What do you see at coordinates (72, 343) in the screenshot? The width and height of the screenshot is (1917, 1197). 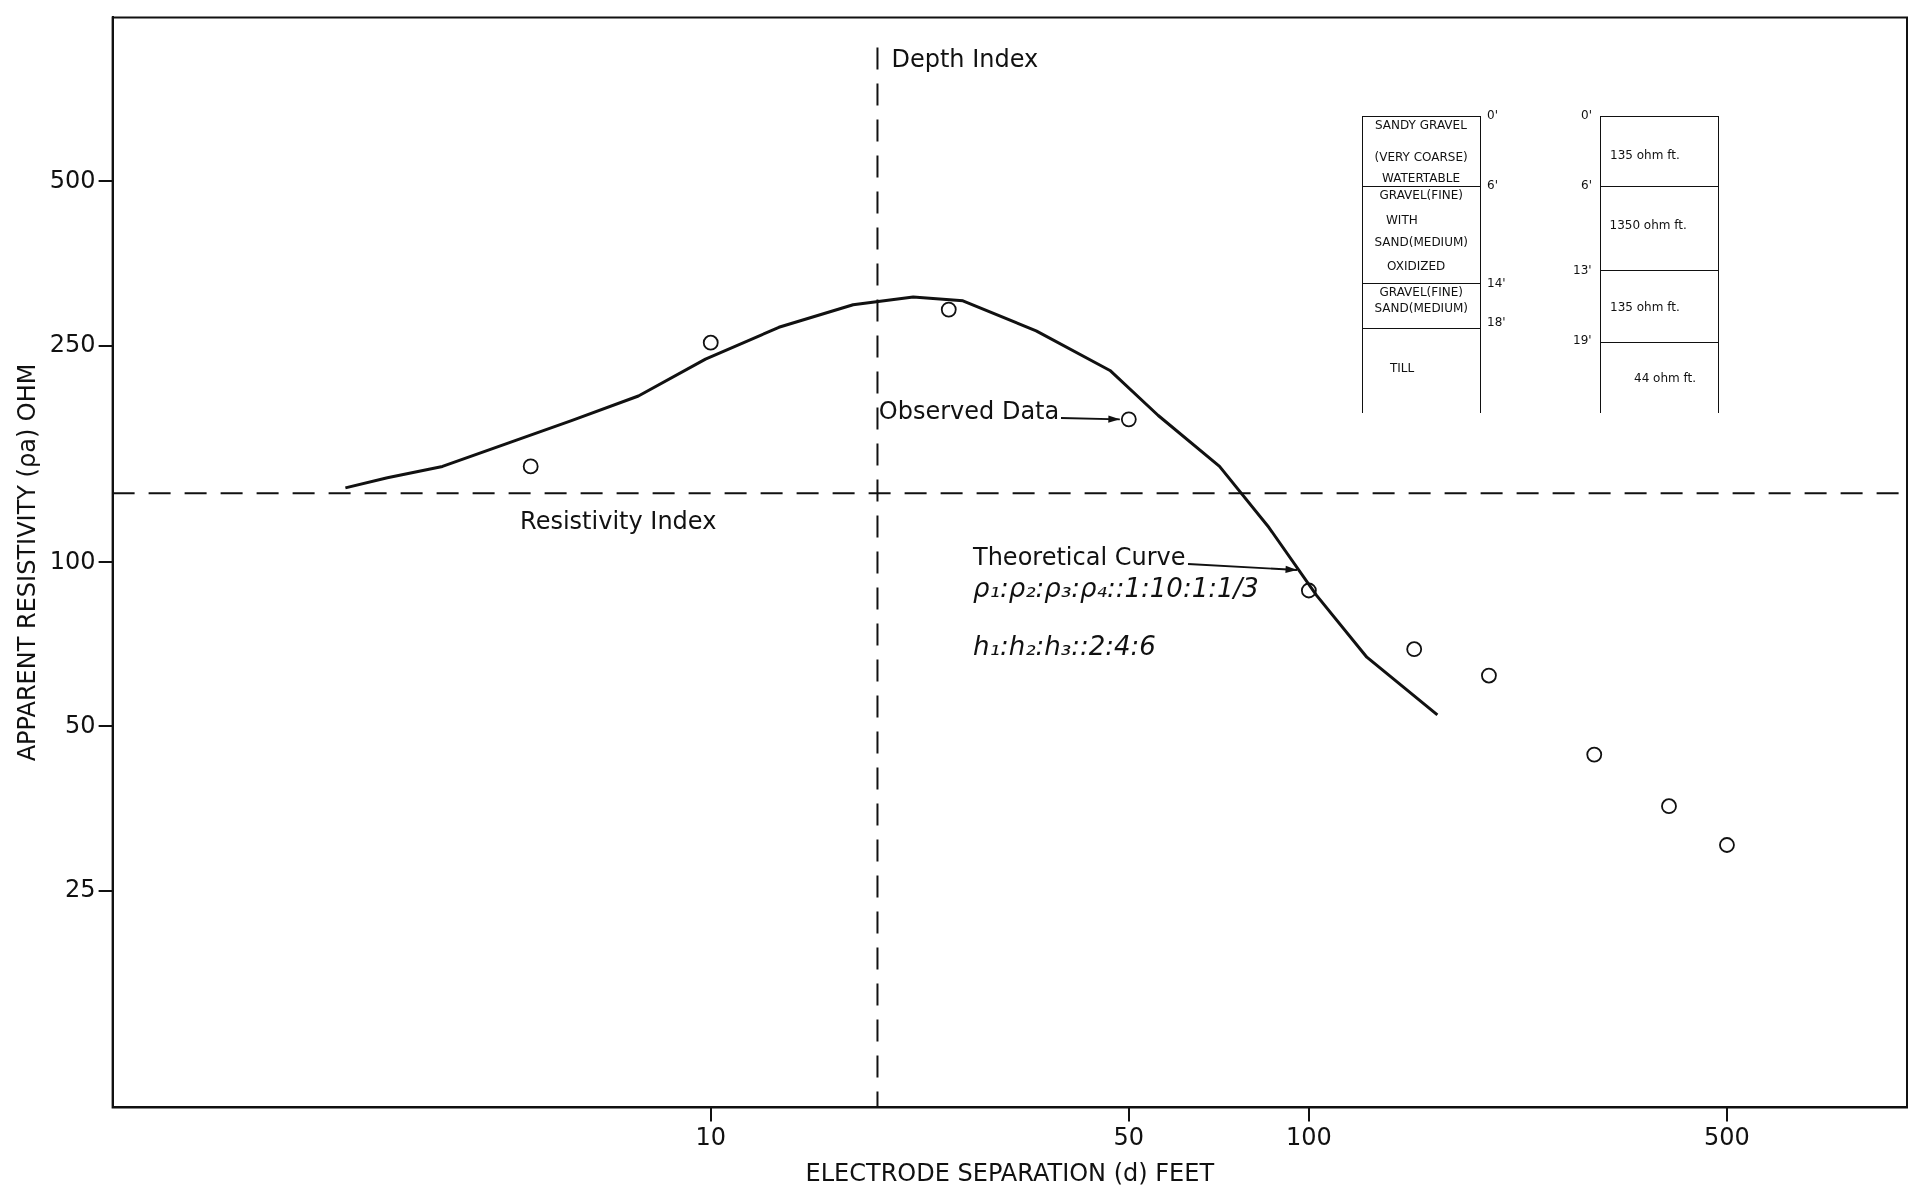 I see `y-tick-label: 250` at bounding box center [72, 343].